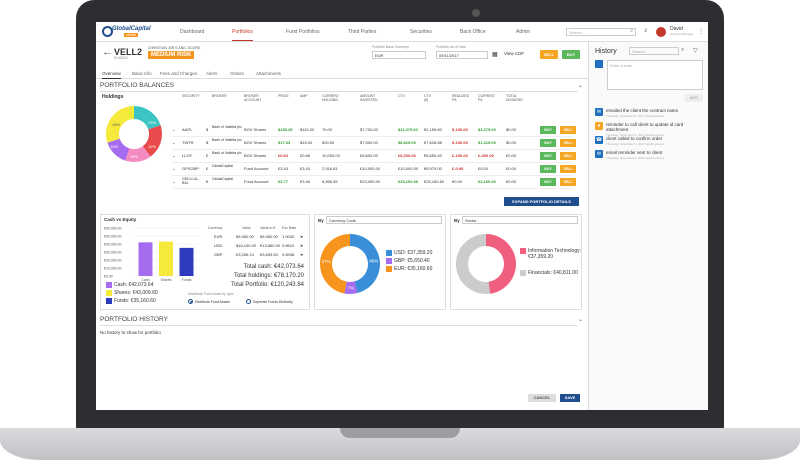 Image resolution: width=800 pixels, height=460 pixels. Describe the element at coordinates (514, 53) in the screenshot. I see `view-cdf-link: View CDF` at that location.